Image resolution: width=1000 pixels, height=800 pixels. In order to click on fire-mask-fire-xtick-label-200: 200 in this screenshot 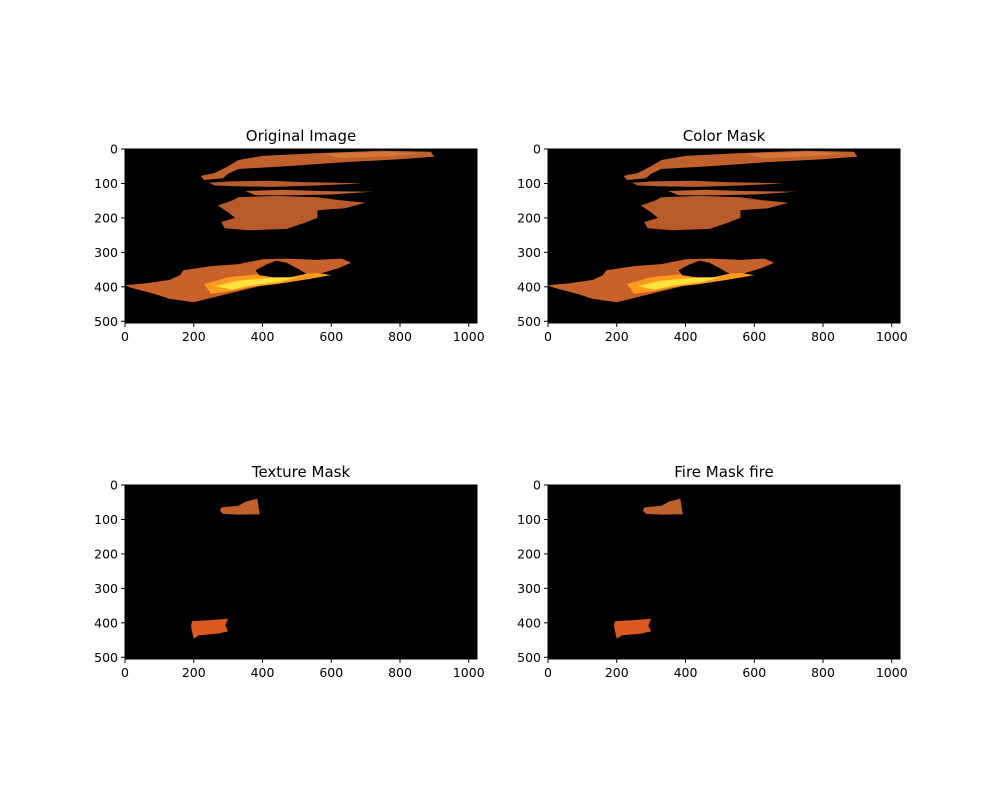, I will do `click(617, 672)`.